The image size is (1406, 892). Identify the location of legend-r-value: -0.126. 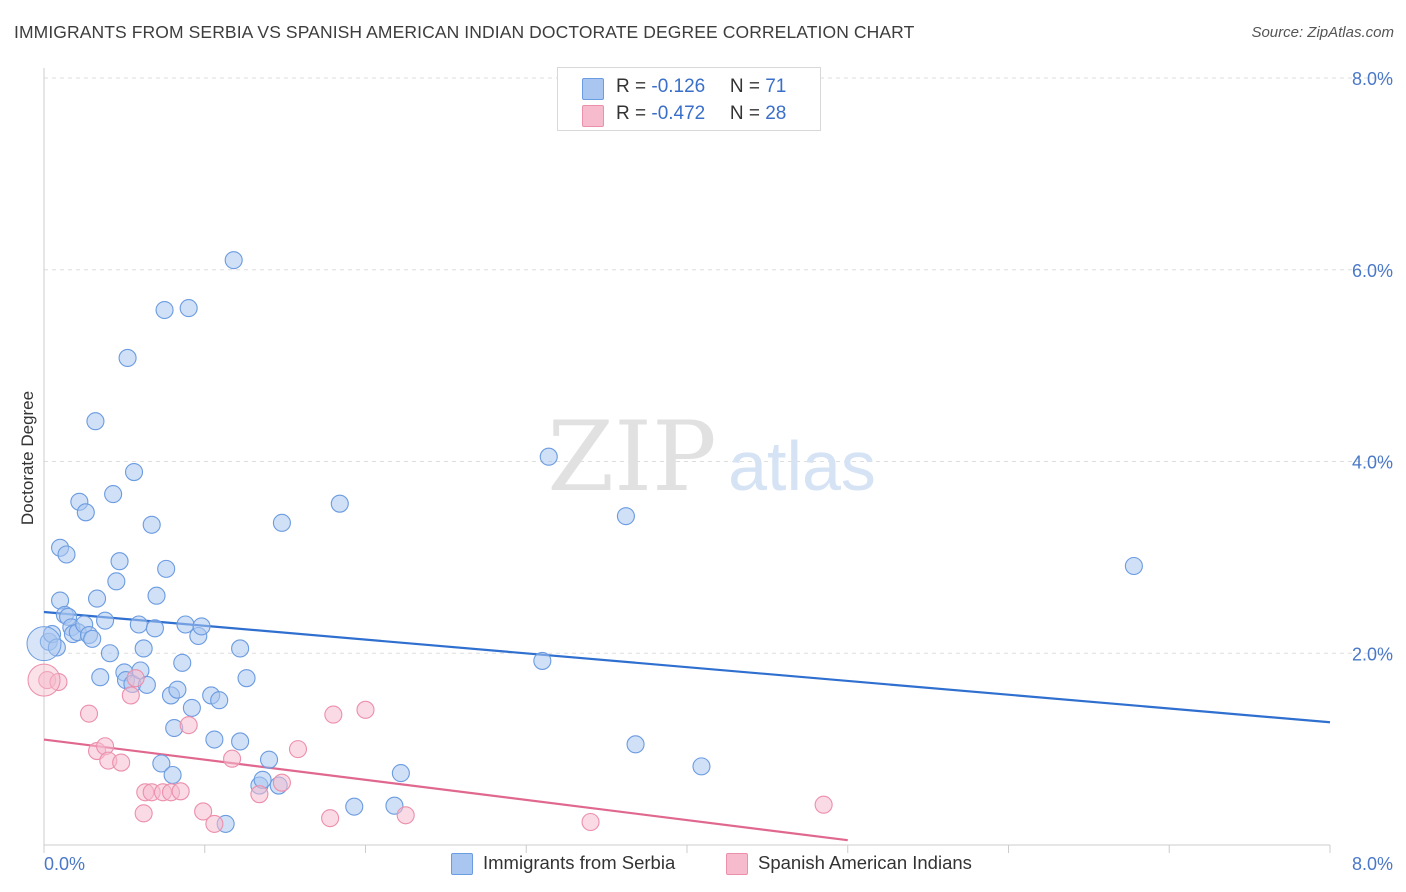
(678, 86).